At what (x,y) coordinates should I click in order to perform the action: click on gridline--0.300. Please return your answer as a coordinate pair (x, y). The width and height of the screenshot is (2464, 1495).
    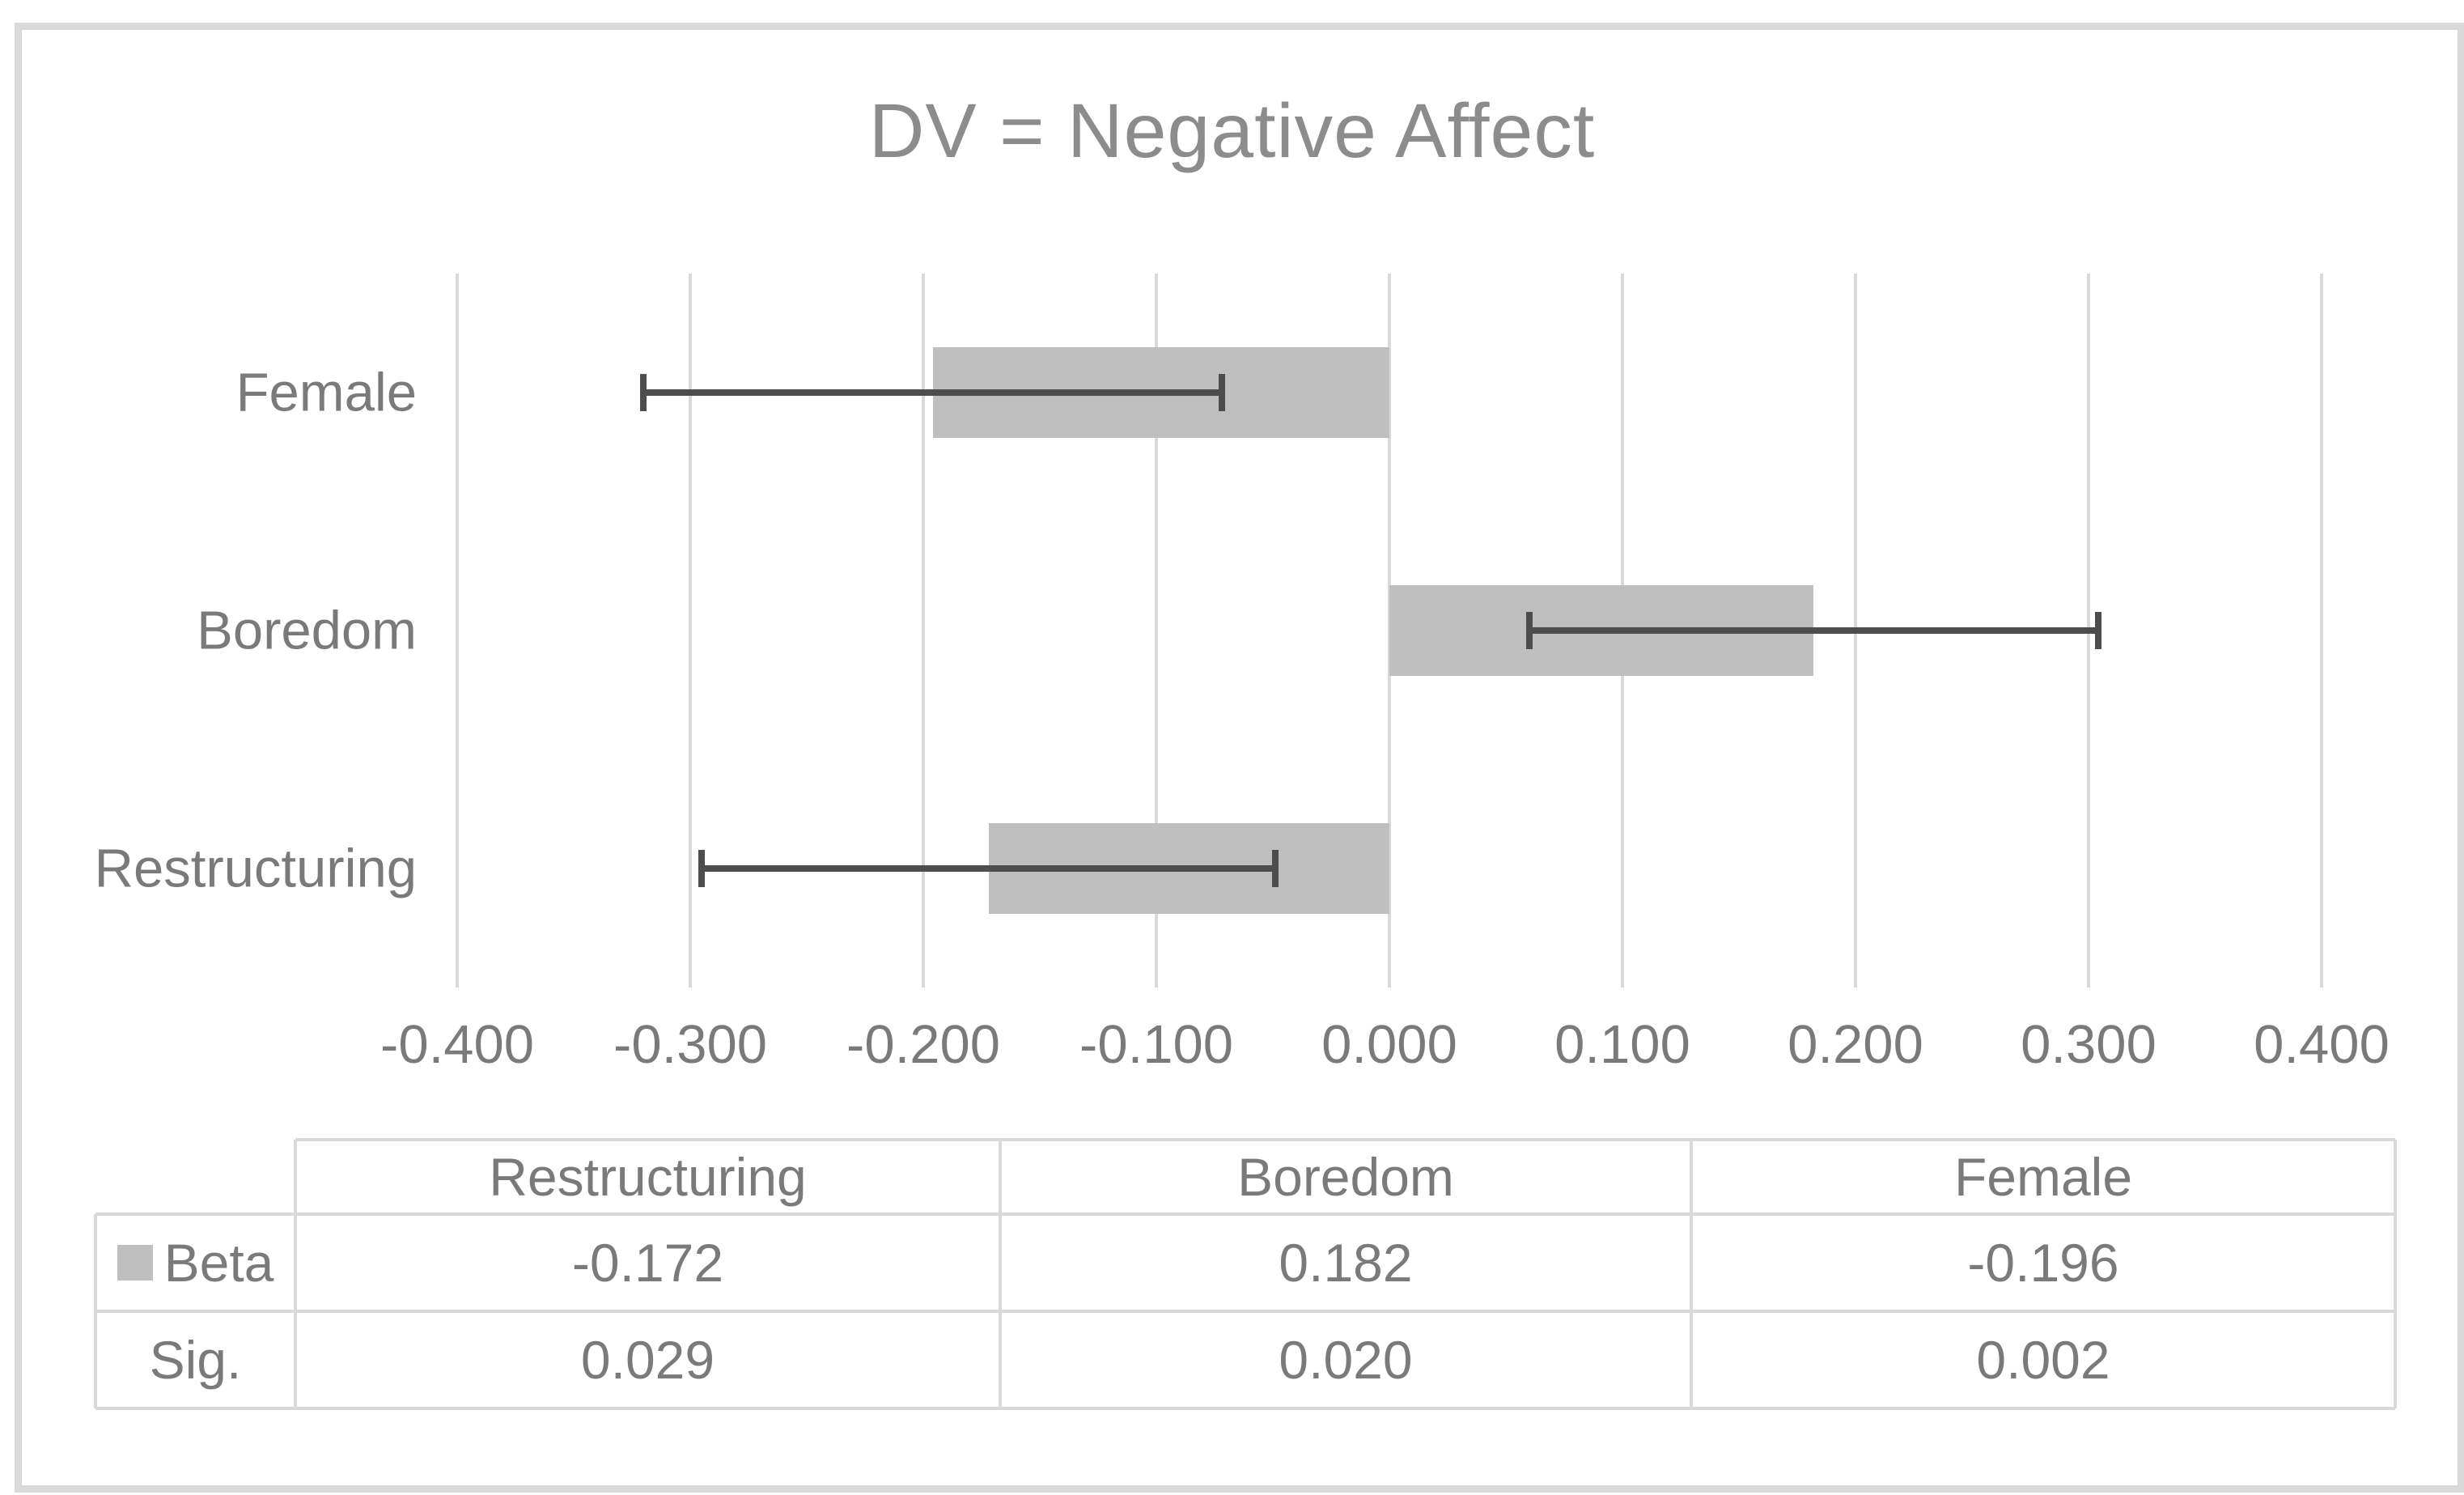
    Looking at the image, I should click on (690, 630).